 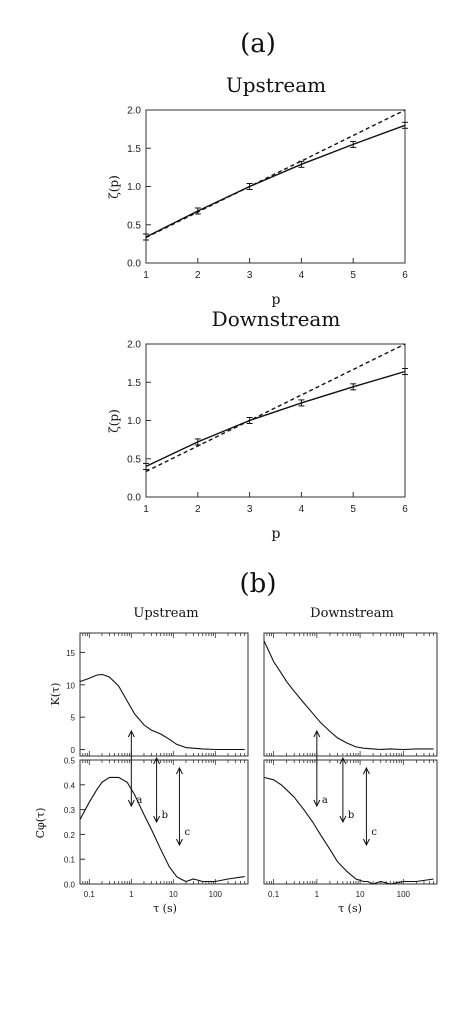 I want to click on y-tick-label: 0.3, so click(x=70, y=810).